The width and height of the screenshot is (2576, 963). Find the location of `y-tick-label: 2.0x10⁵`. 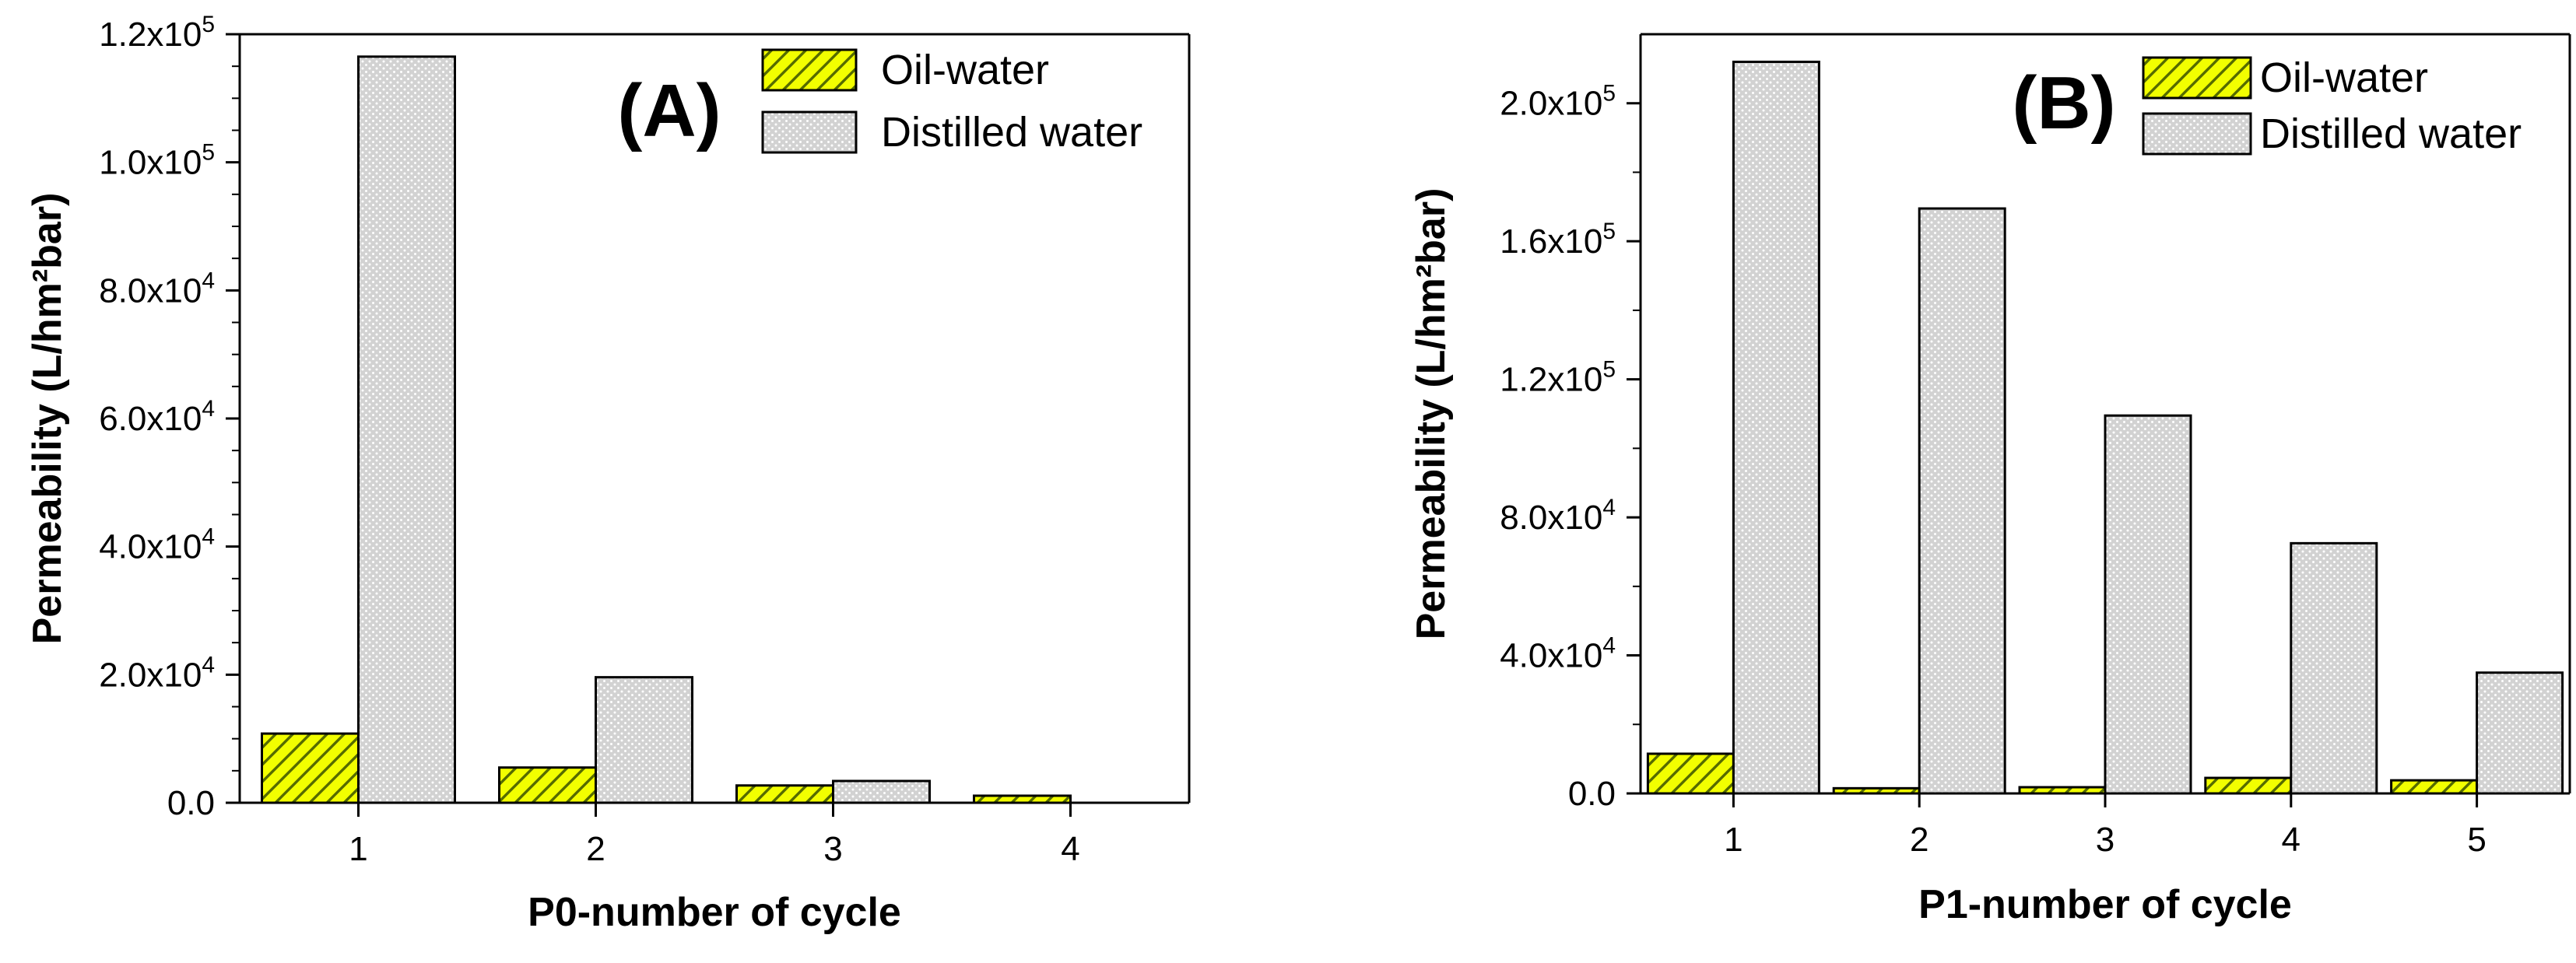

y-tick-label: 2.0x10⁵ is located at coordinates (1558, 102).